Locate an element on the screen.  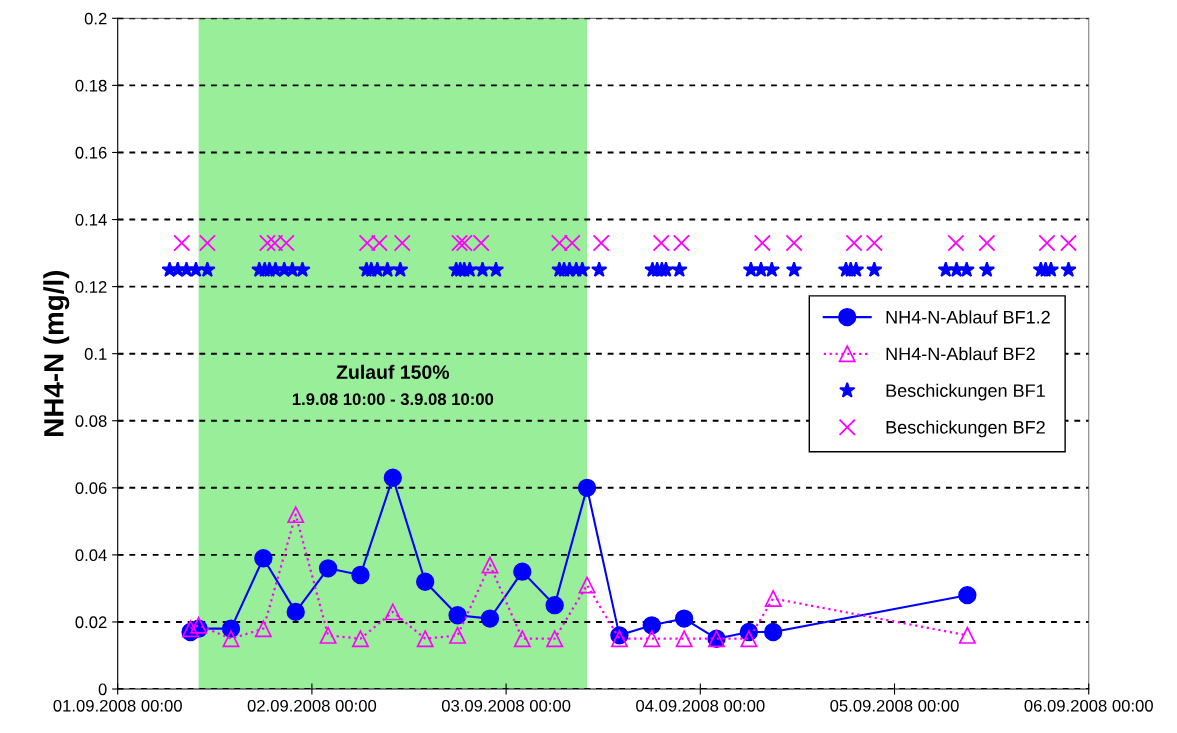
y-tick-label: 0.04 is located at coordinates (91, 555).